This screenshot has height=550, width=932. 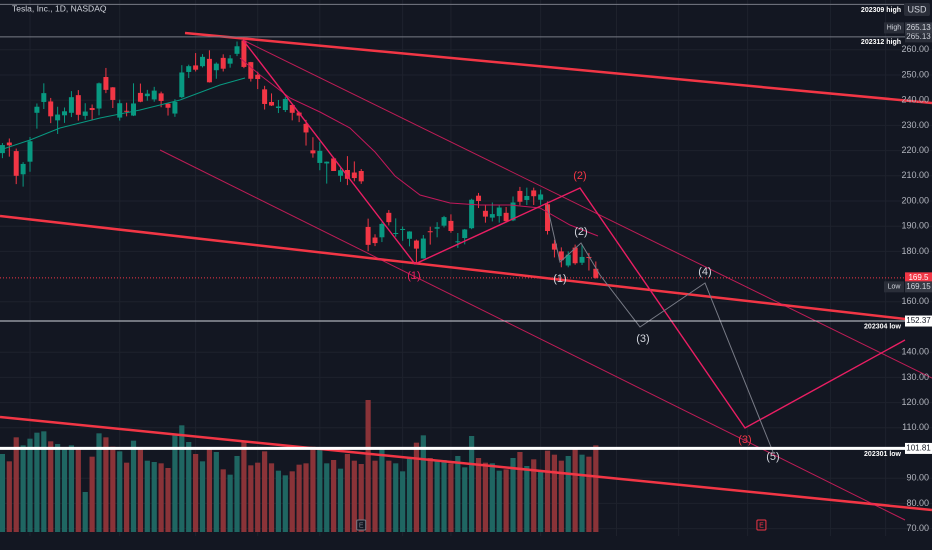 What do you see at coordinates (894, 28) in the screenshot?
I see `high-tag-box` at bounding box center [894, 28].